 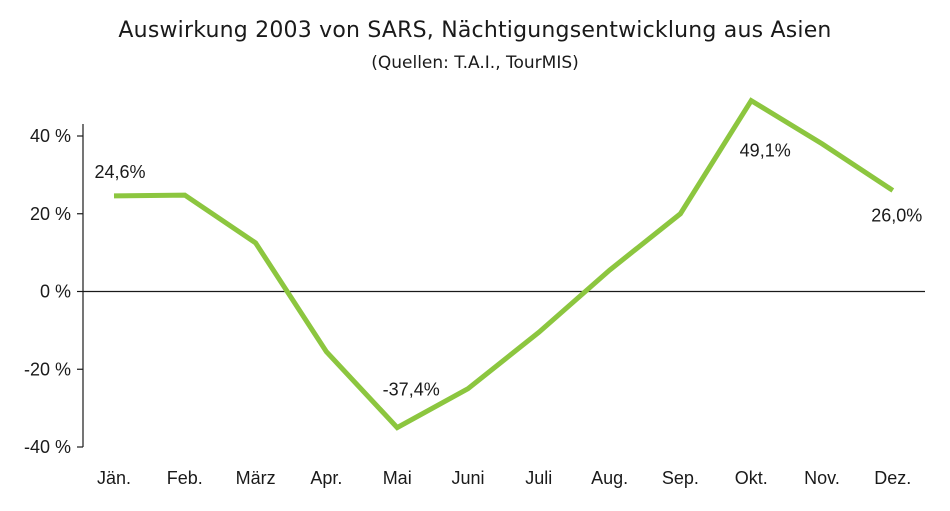 What do you see at coordinates (822, 478) in the screenshot?
I see `x-tick-label: Nov.` at bounding box center [822, 478].